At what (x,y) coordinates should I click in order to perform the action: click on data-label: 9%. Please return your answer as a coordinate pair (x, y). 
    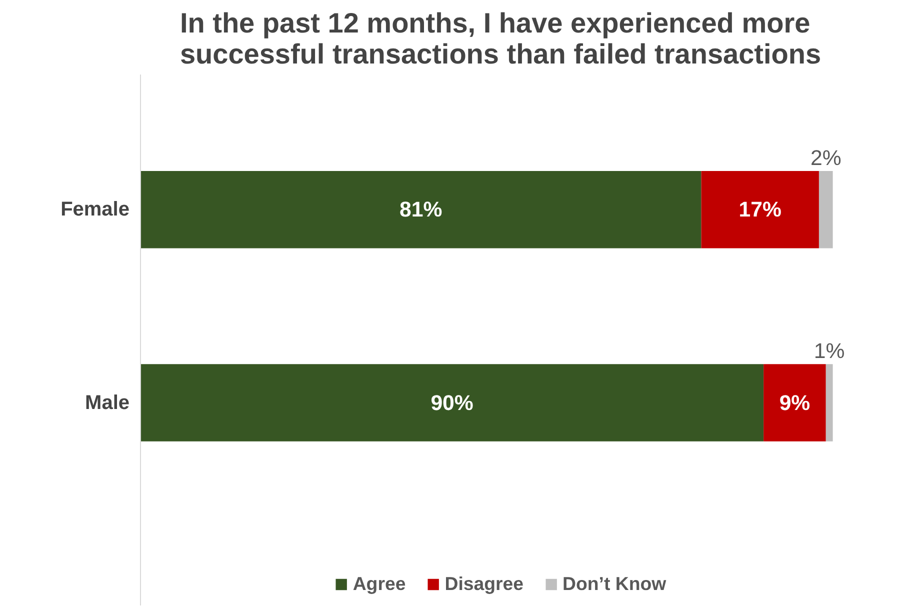
    Looking at the image, I should click on (794, 402).